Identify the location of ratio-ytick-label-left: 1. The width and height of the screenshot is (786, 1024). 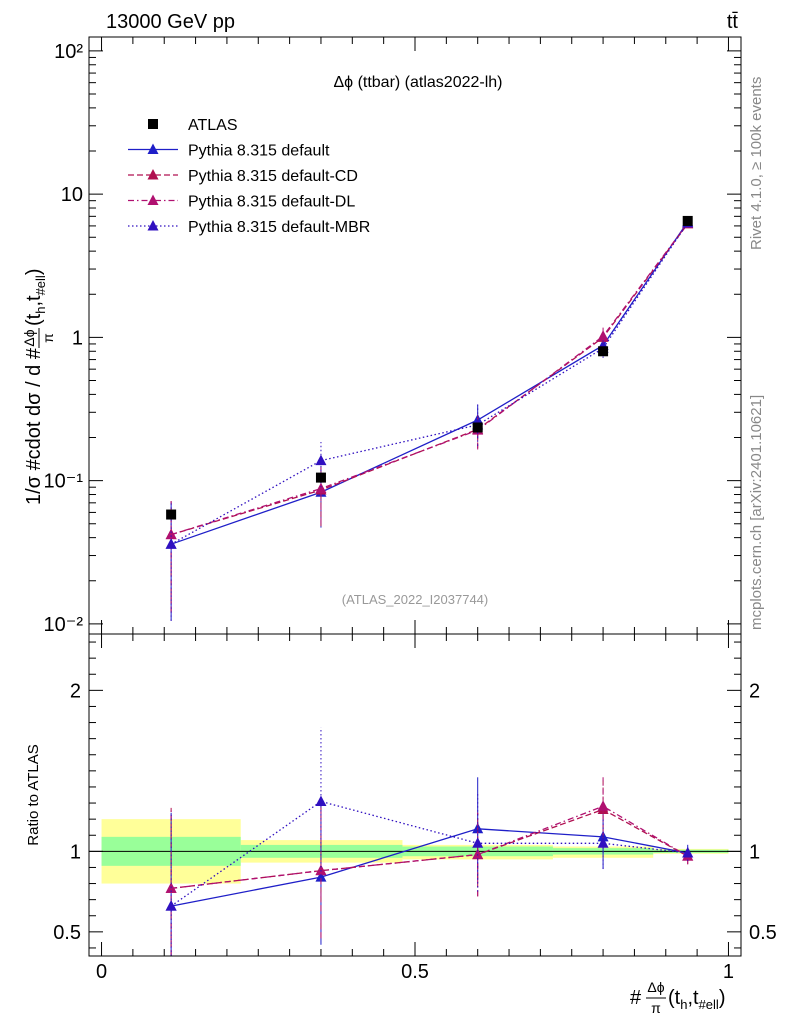
(75, 852).